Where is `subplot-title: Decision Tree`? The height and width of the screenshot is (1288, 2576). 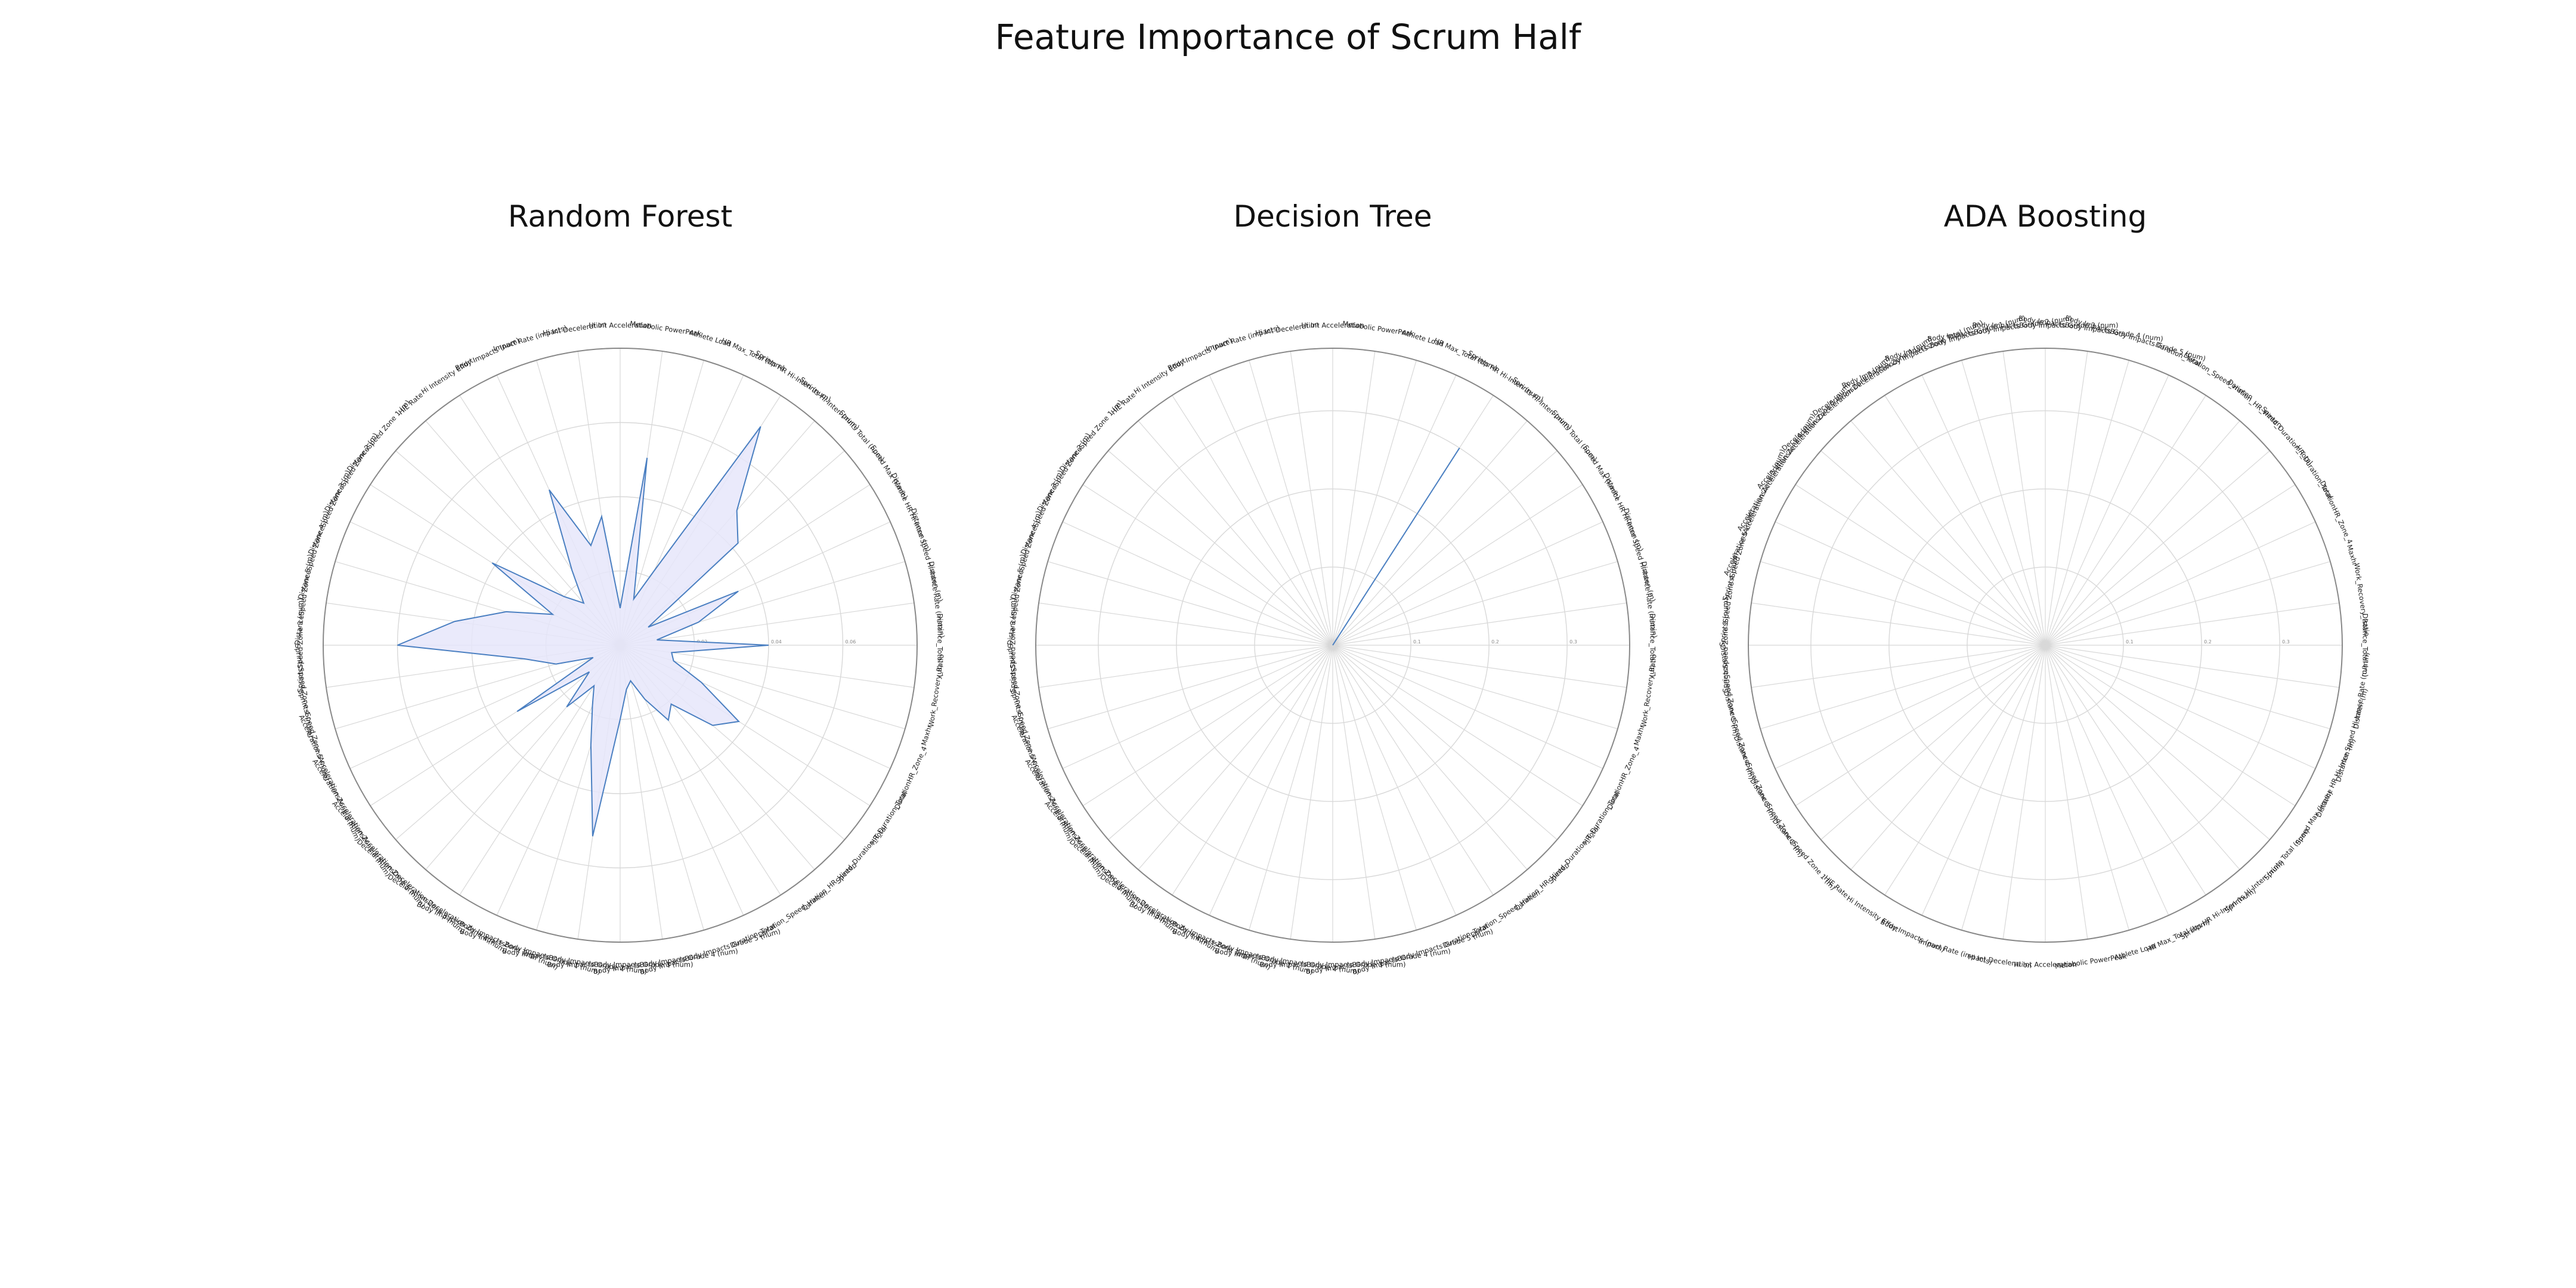 subplot-title: Decision Tree is located at coordinates (1333, 217).